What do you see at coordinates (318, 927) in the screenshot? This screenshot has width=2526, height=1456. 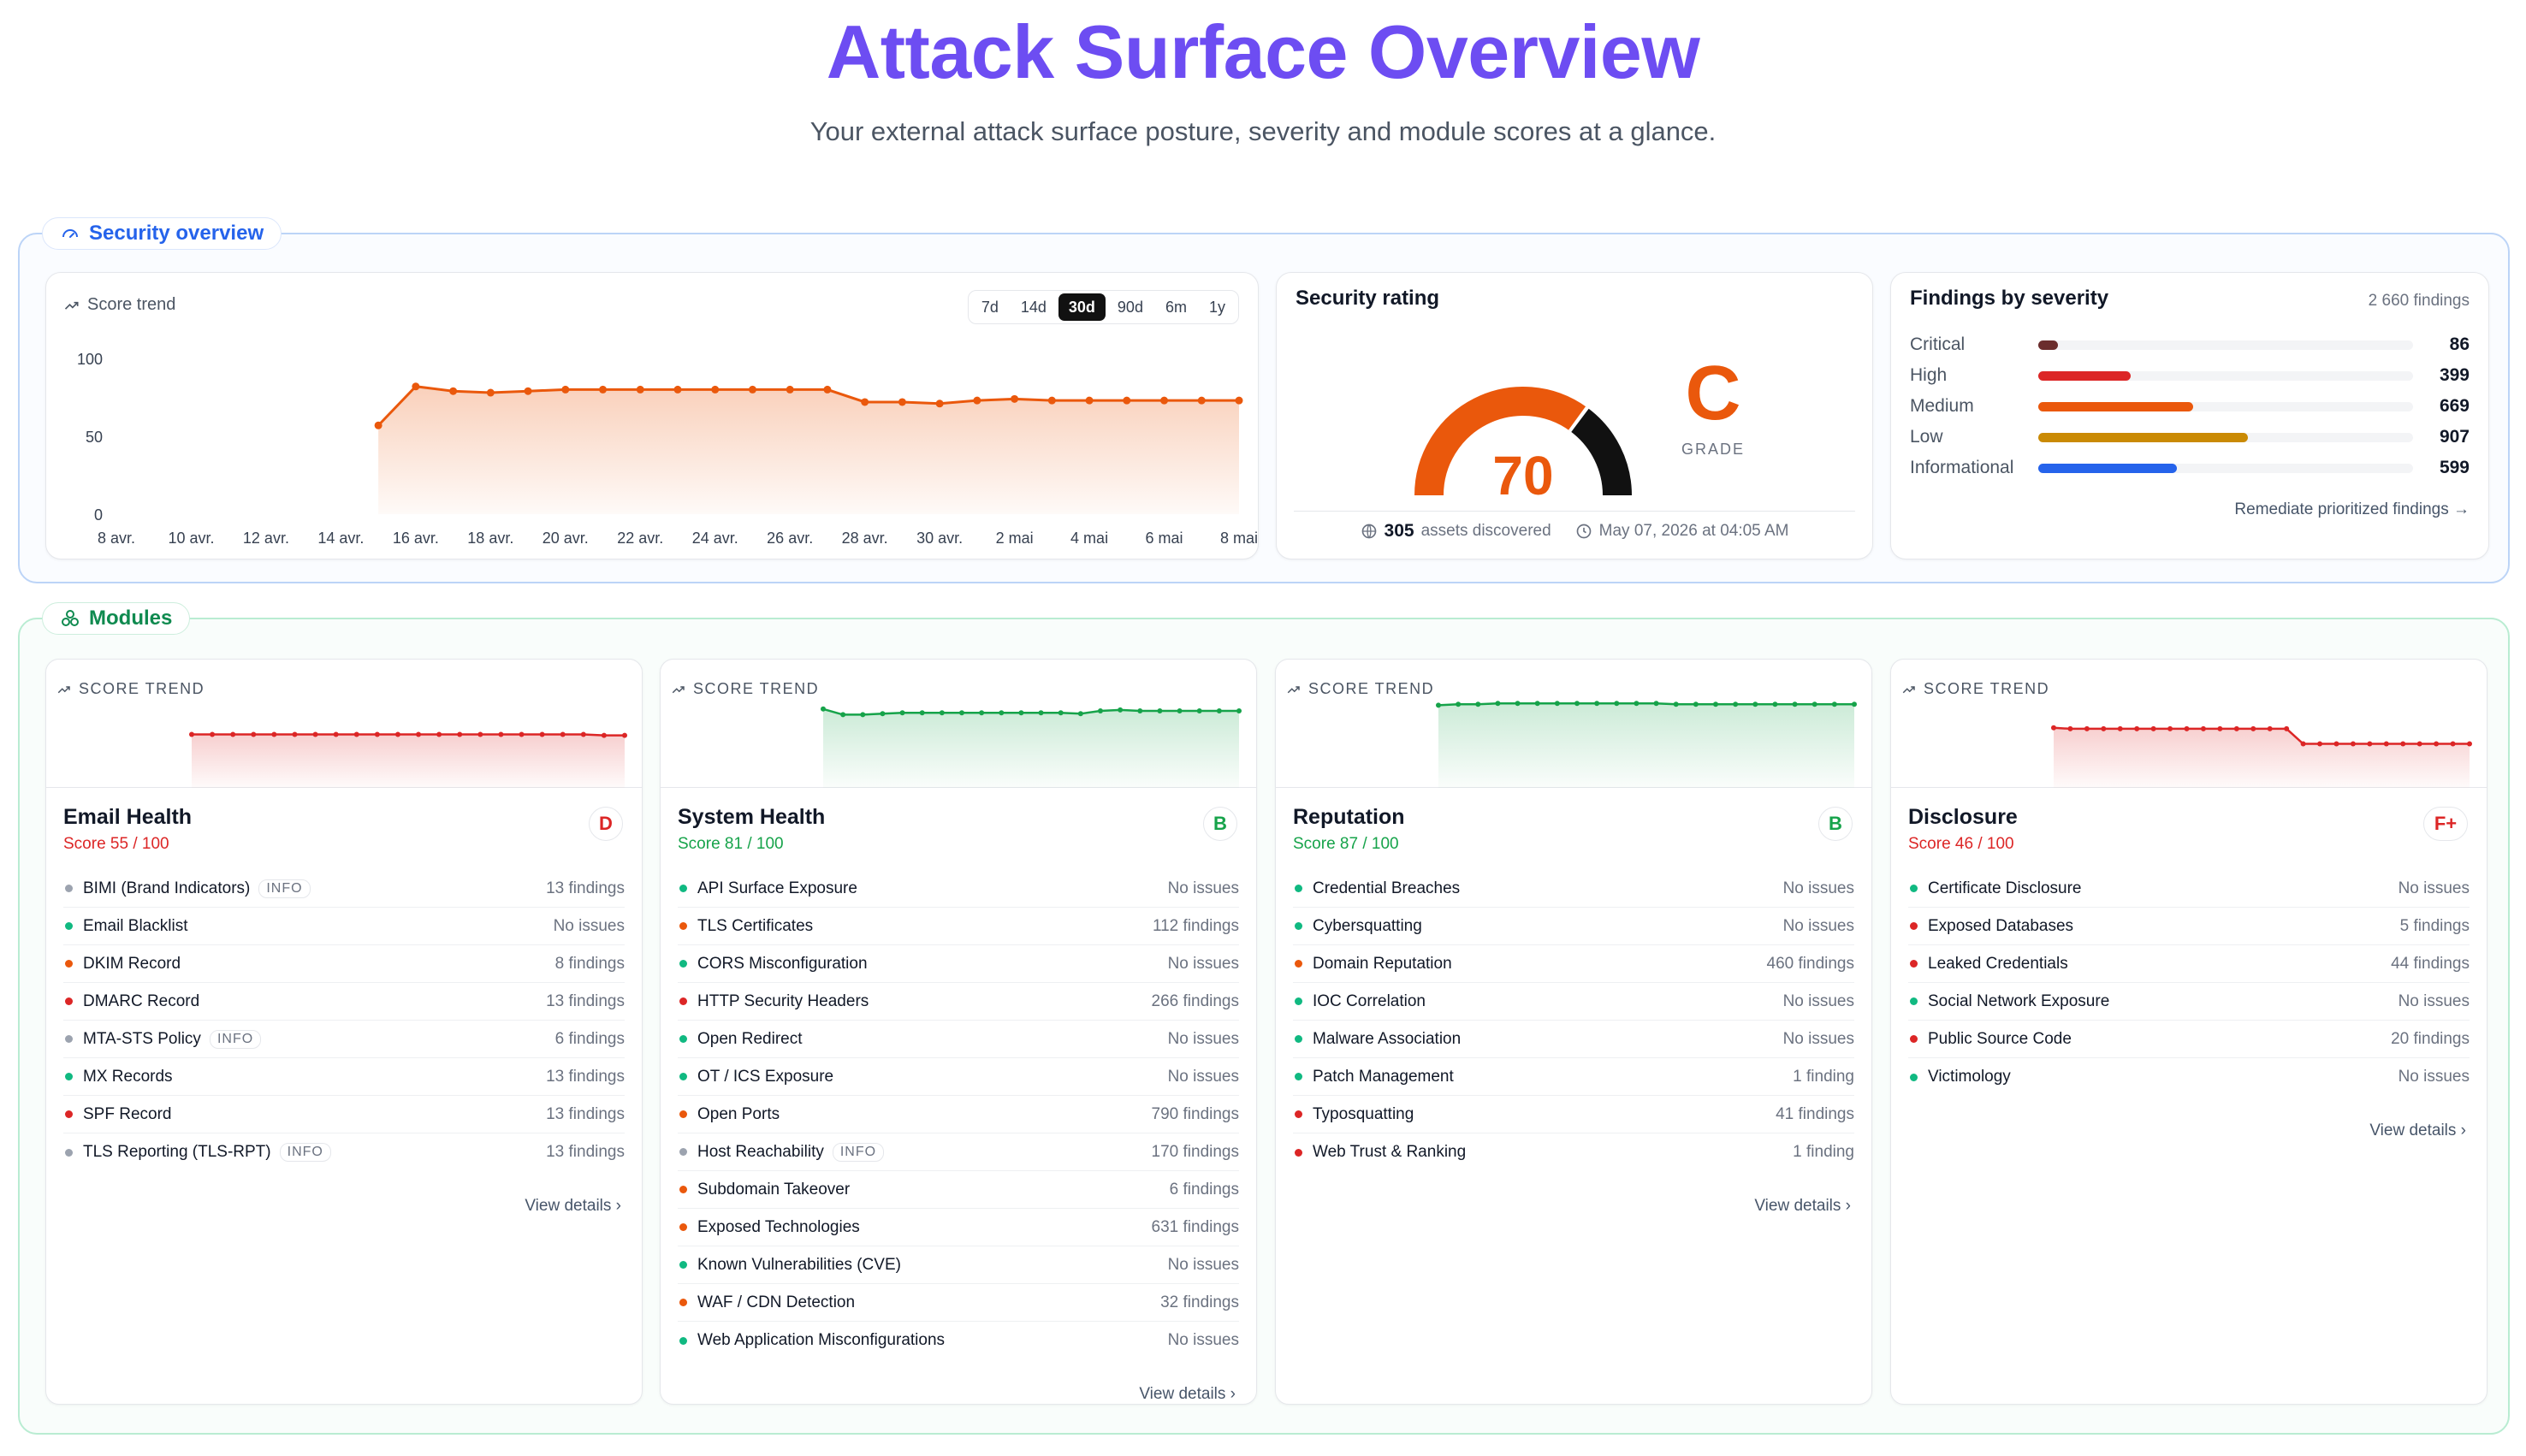 I see `check-name: Email Blacklist` at bounding box center [318, 927].